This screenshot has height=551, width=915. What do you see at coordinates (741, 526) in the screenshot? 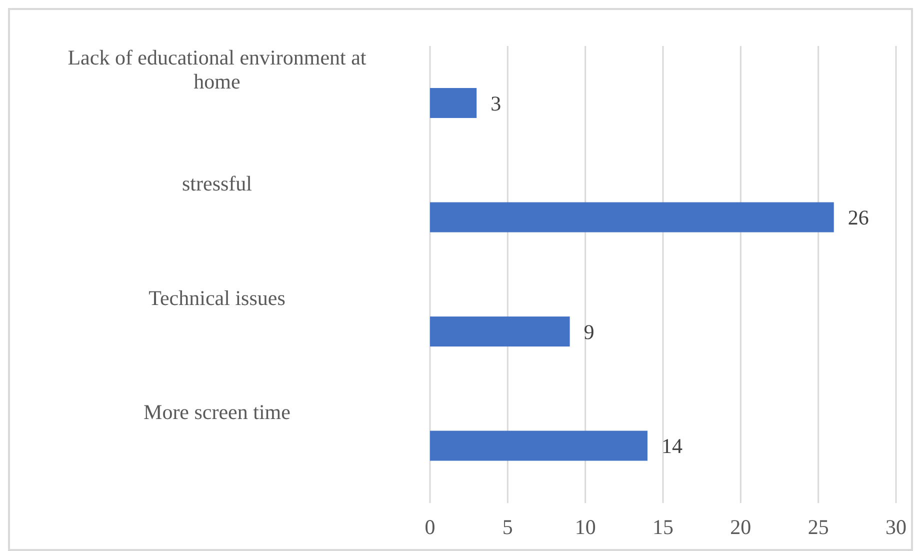
I see `x-tick-label: 20` at bounding box center [741, 526].